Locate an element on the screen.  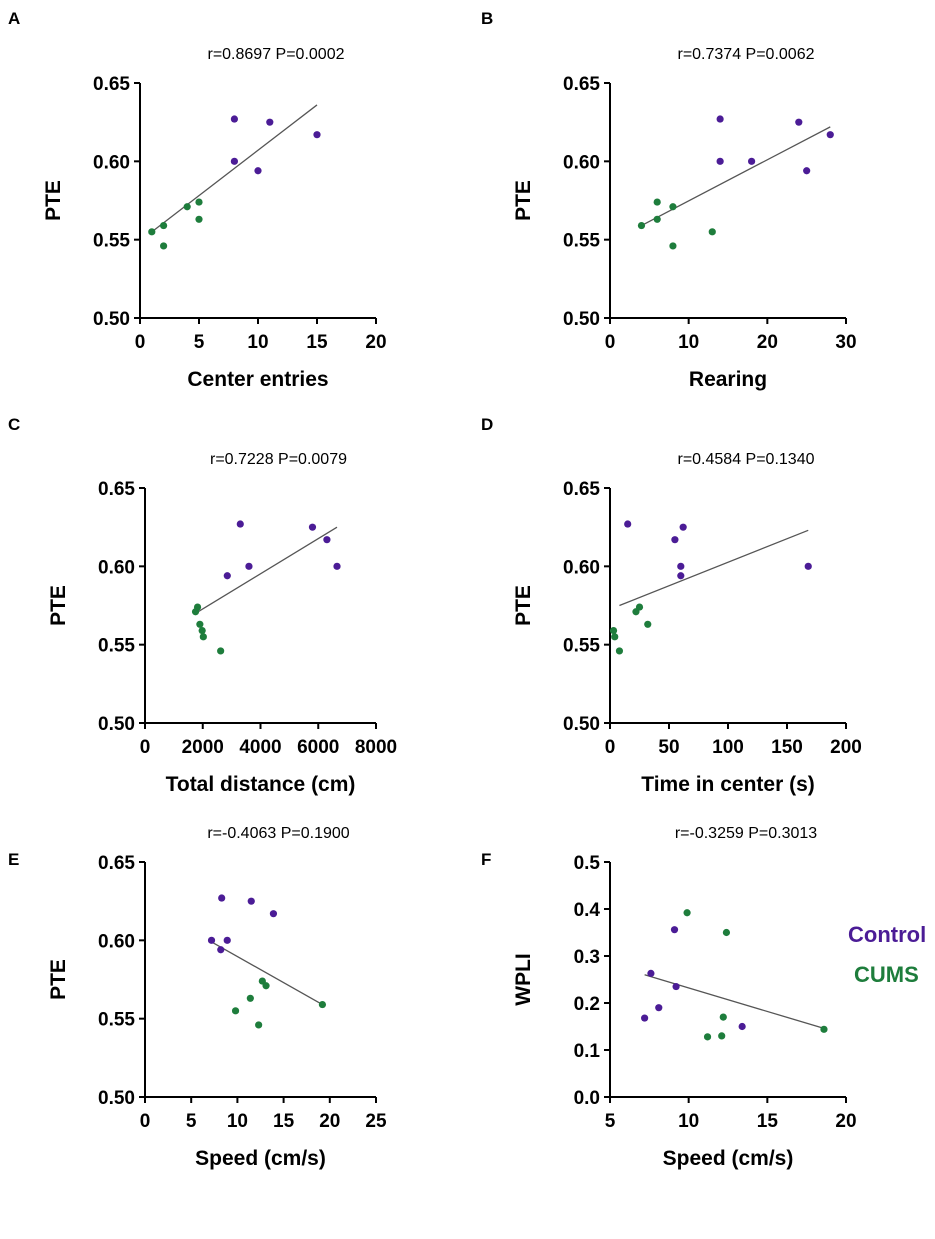
chart-title: r=0.8697 P=0.0002 is located at coordinates (275, 54).